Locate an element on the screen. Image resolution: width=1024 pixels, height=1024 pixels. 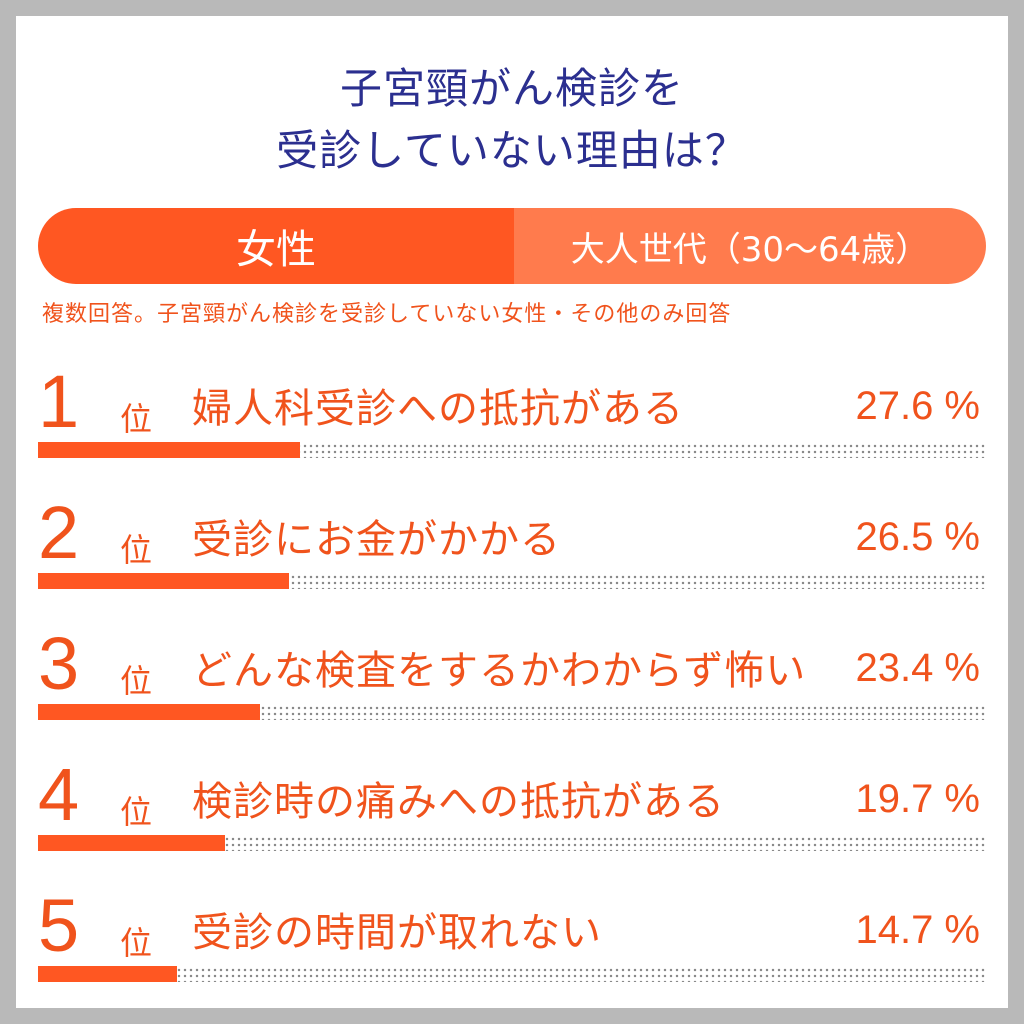
chart-title: 子宮頸がん検診を 受診していない理由は？ is located at coordinates (512, 120).